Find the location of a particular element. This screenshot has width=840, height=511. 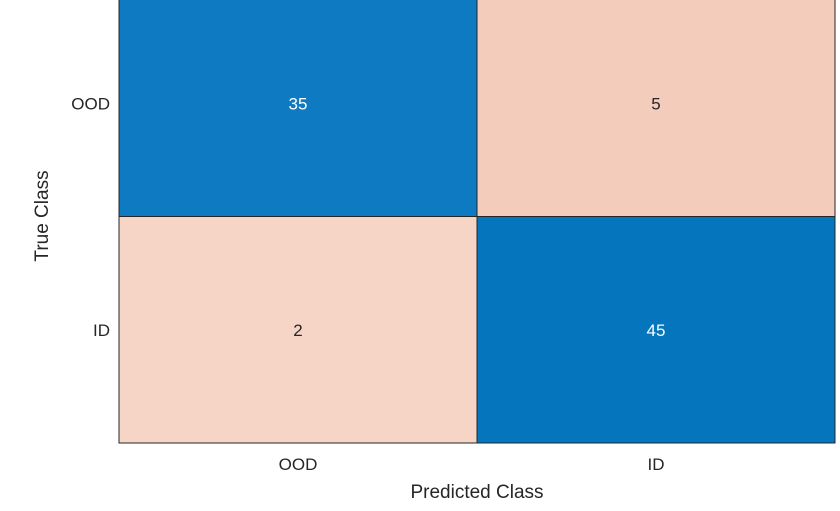

y-axis-label: True Class is located at coordinates (42, 215).